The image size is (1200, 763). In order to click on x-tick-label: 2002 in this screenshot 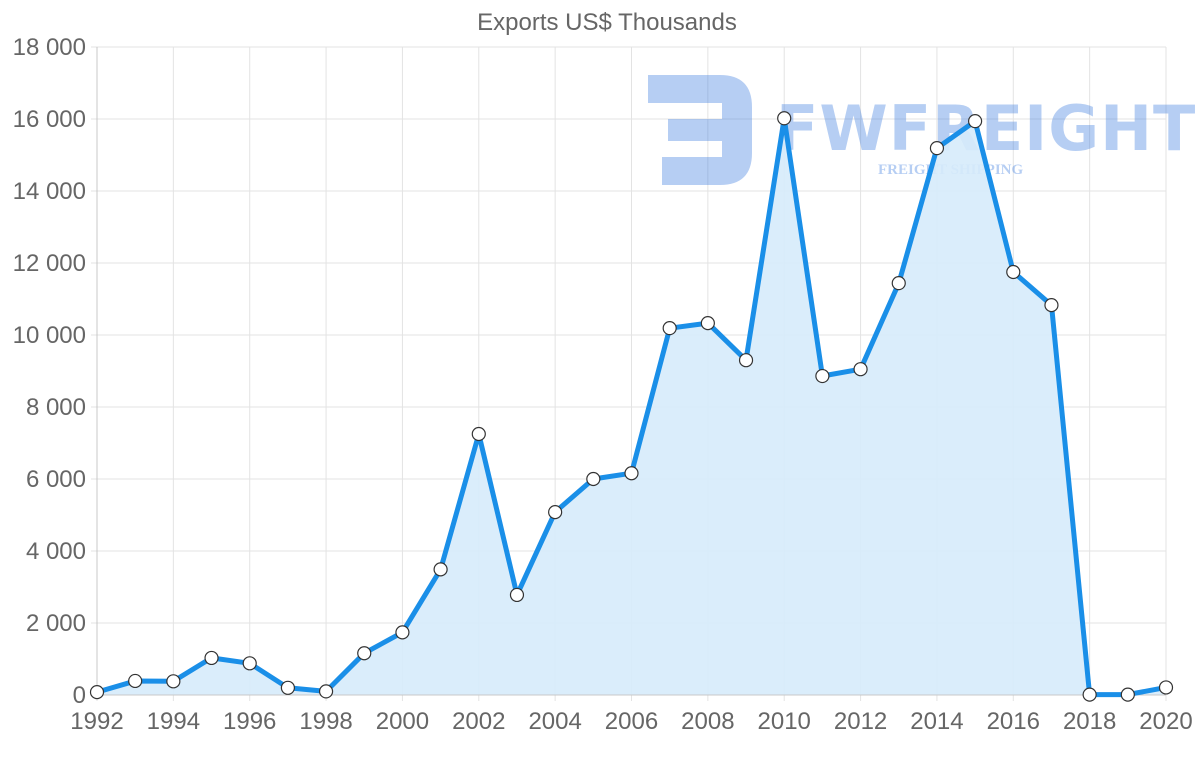, I will do `click(478, 721)`.